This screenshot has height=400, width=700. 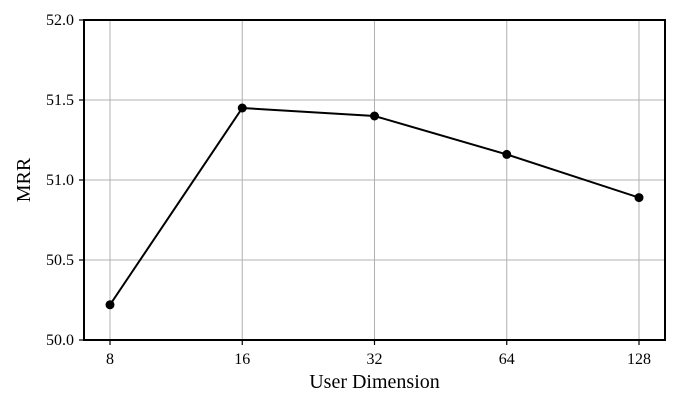 What do you see at coordinates (507, 359) in the screenshot?
I see `x-tick-label: 64` at bounding box center [507, 359].